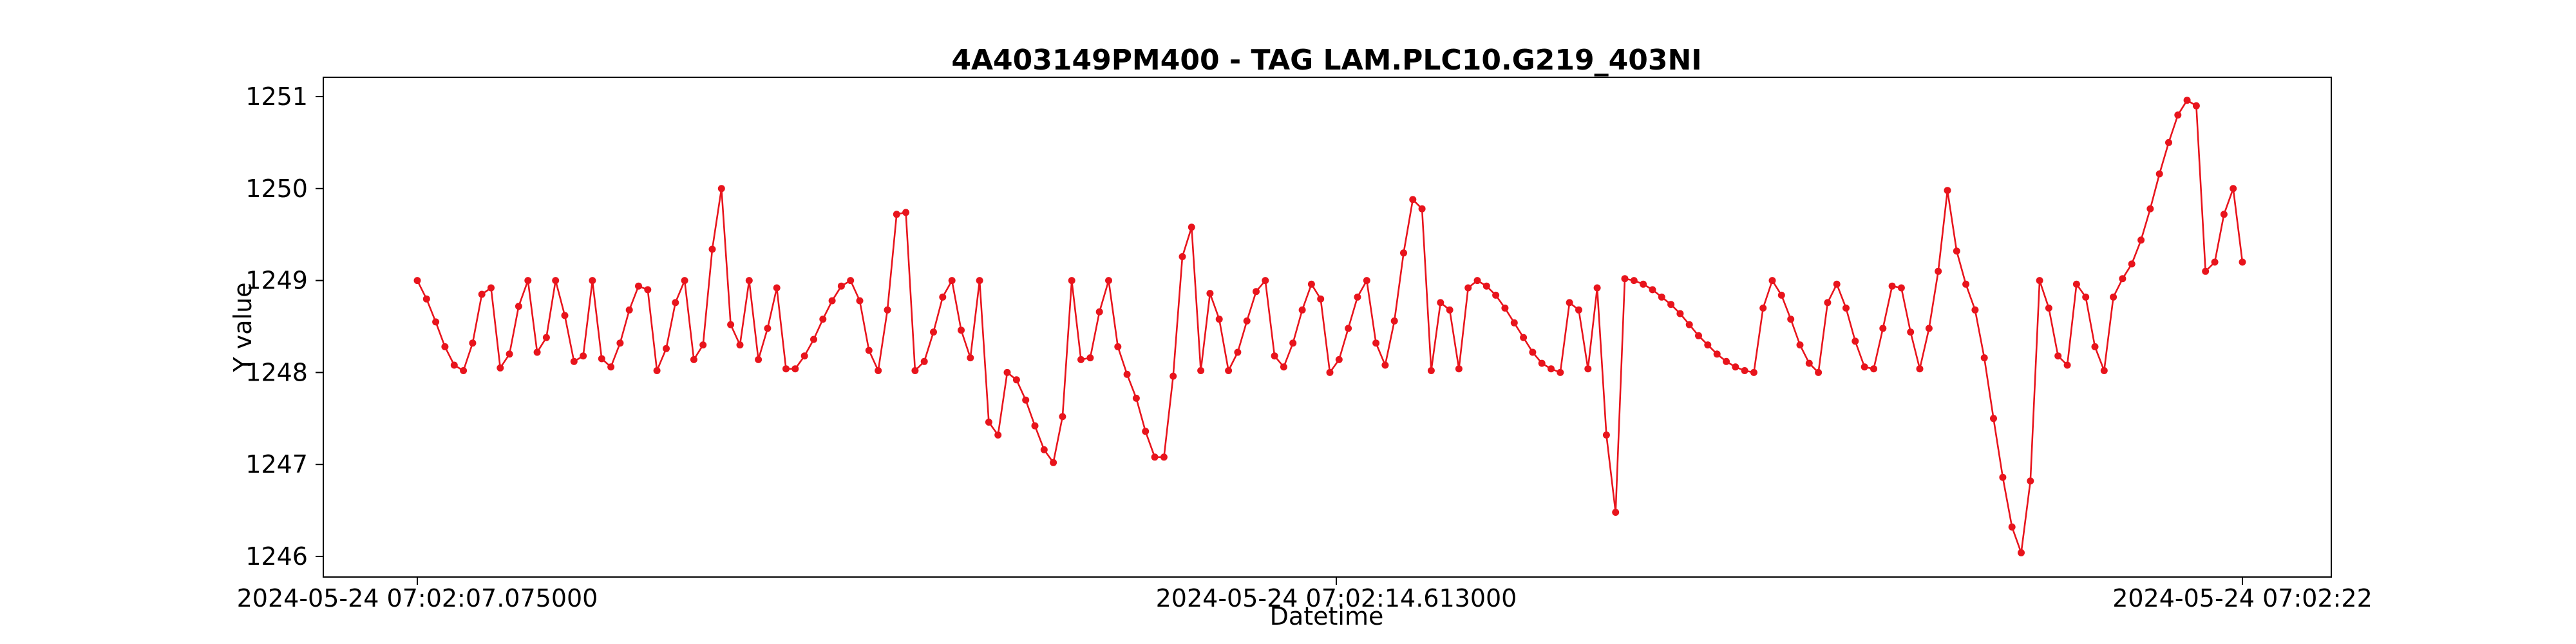 The width and height of the screenshot is (2576, 644). Describe the element at coordinates (1337, 598) in the screenshot. I see `x-tick-label: 2024-05-24 07:02:14.613000` at that location.